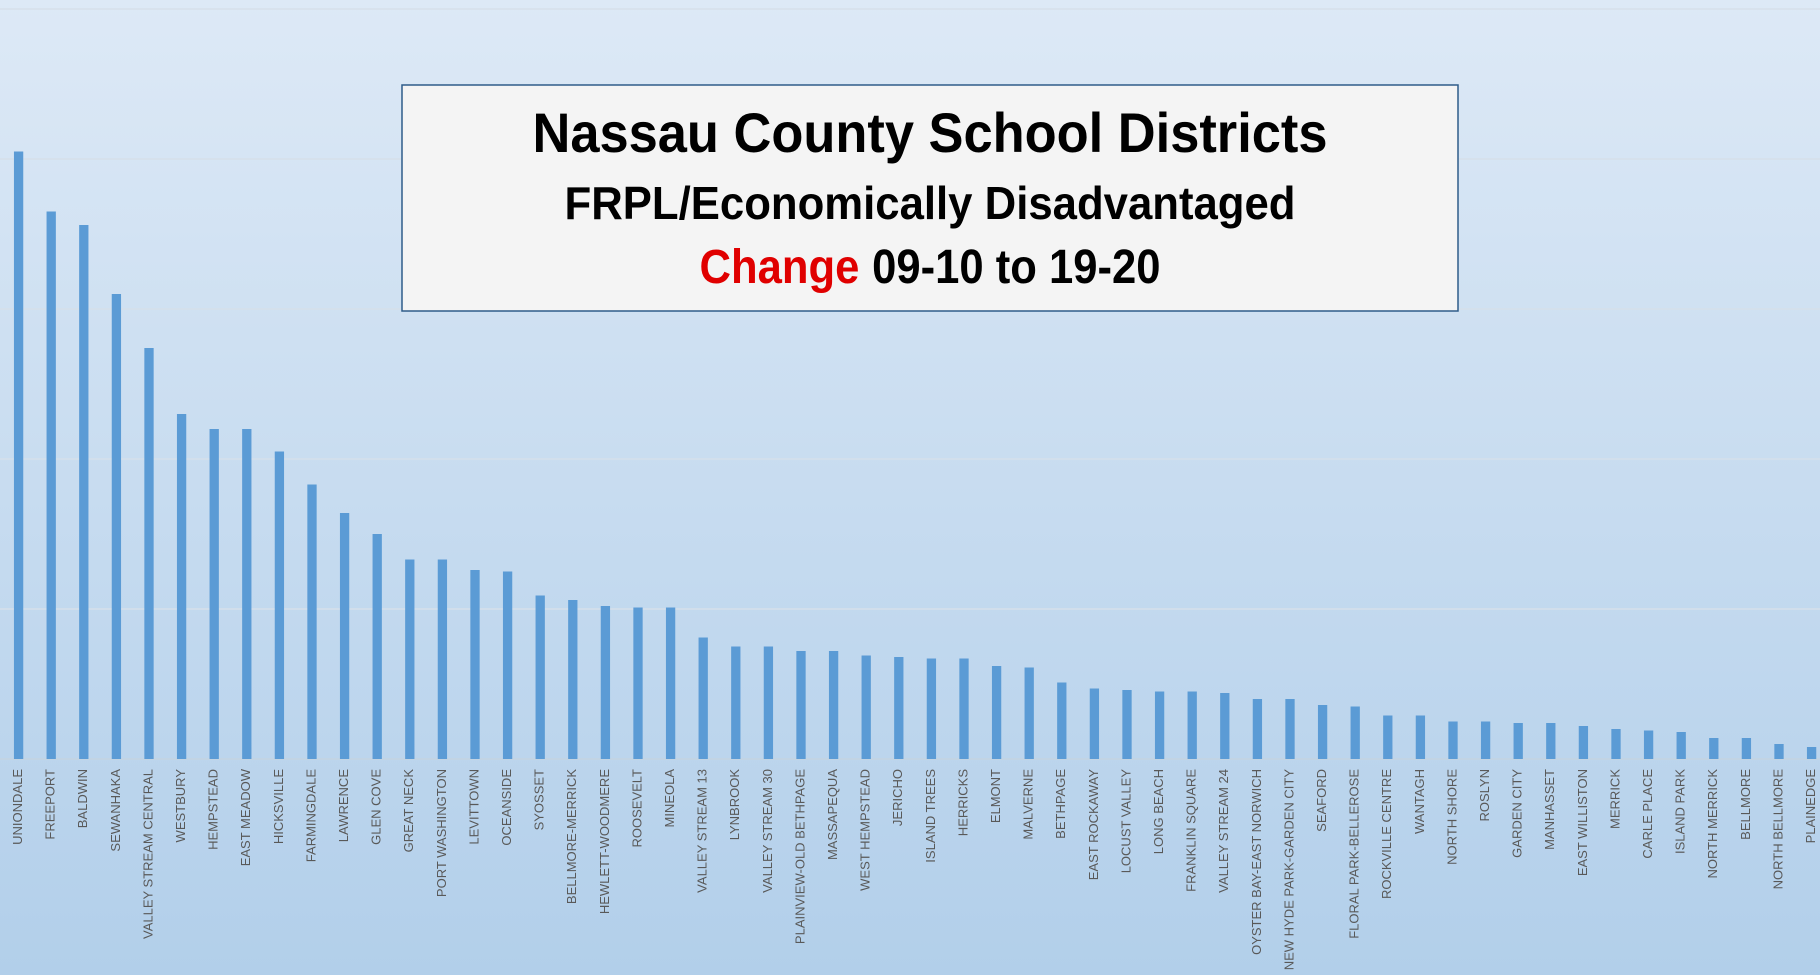  Describe the element at coordinates (767, 831) in the screenshot. I see `x-tick-label: VALLEY STREAM 30` at that location.